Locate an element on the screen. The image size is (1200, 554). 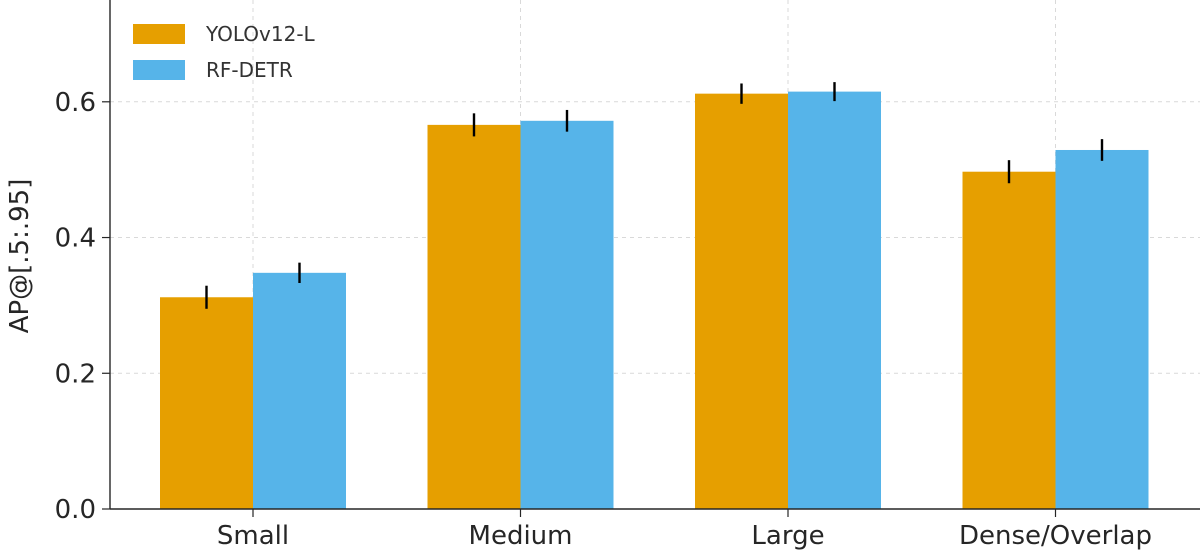
bar-yolov12-l-small is located at coordinates (206, 403).